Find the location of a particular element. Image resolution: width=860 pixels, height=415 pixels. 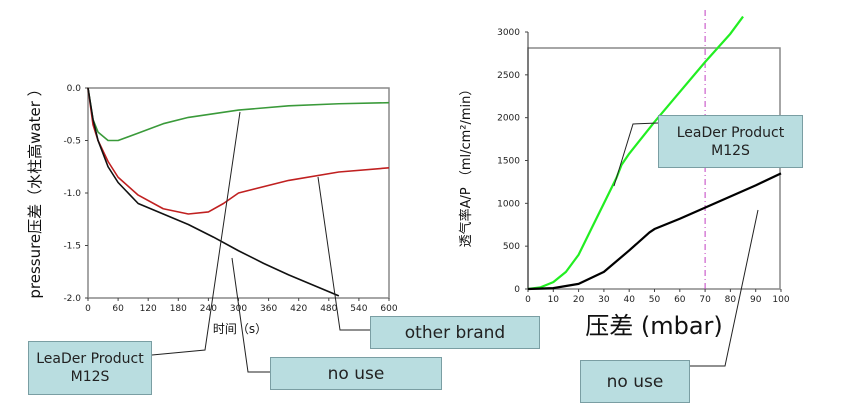

y-tick-label: 1500 is located at coordinates (508, 162).